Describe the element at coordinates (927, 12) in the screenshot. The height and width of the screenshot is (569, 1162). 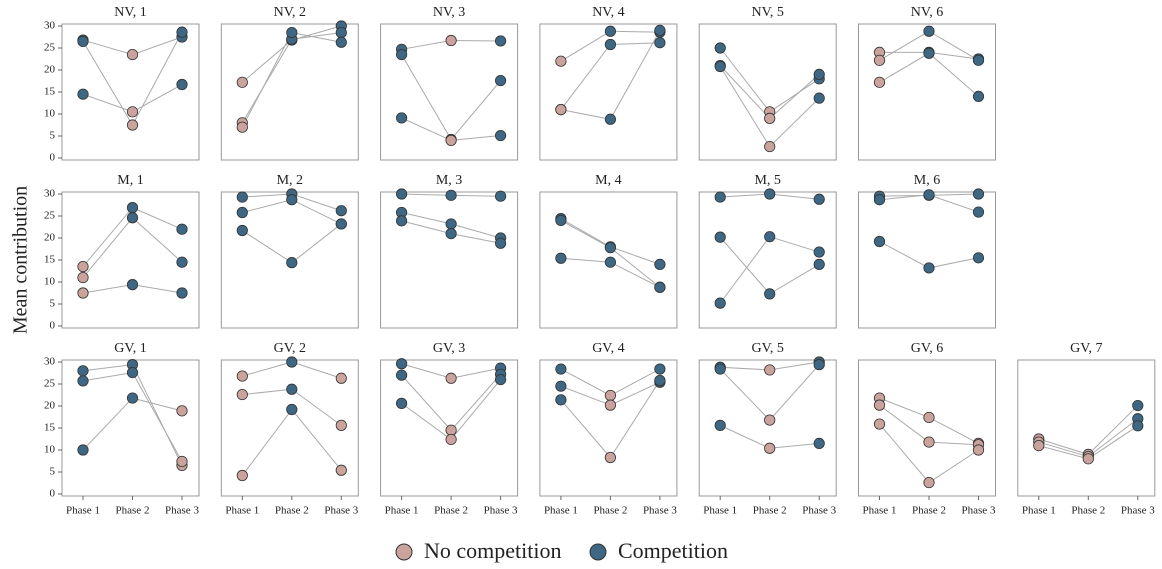
I see `panel-title: NV, 6` at that location.